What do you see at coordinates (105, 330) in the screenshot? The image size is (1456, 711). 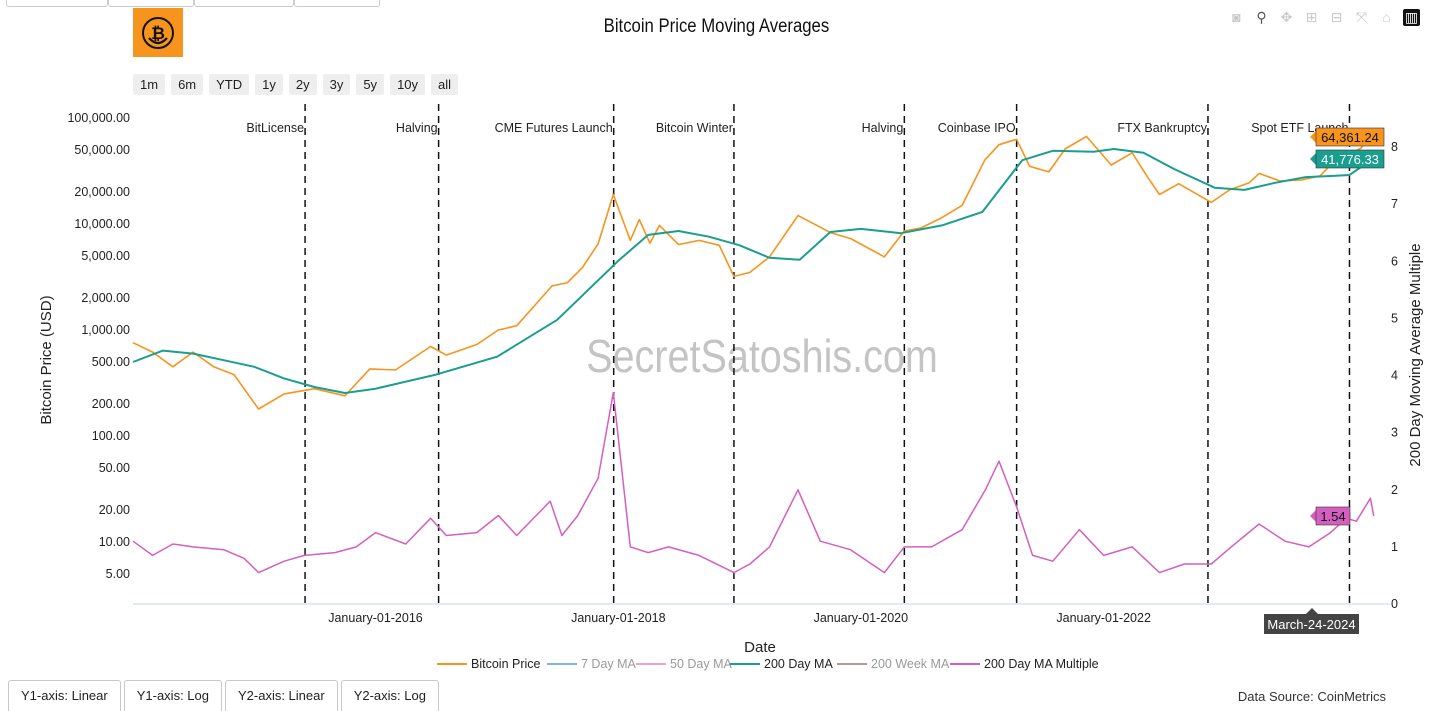 I see `y-tick-label: 1,000.00` at bounding box center [105, 330].